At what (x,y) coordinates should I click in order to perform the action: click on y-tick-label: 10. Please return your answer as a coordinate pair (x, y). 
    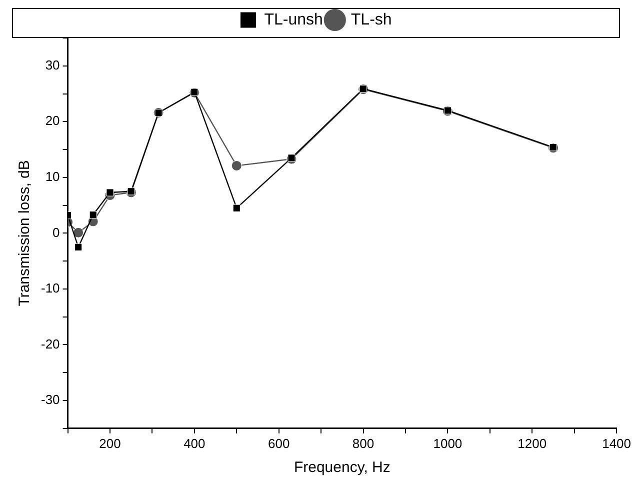
    Looking at the image, I should click on (52, 176).